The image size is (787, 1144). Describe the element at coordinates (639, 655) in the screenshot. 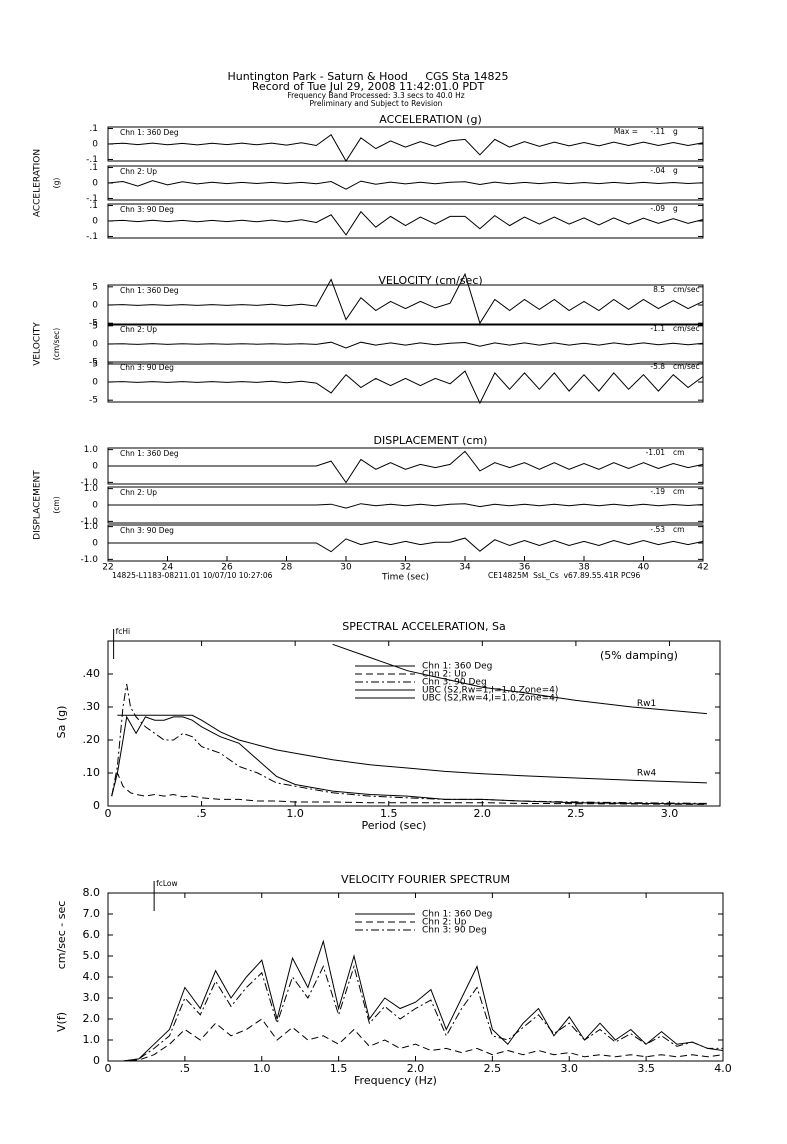

I see `note: (5% damping)` at that location.